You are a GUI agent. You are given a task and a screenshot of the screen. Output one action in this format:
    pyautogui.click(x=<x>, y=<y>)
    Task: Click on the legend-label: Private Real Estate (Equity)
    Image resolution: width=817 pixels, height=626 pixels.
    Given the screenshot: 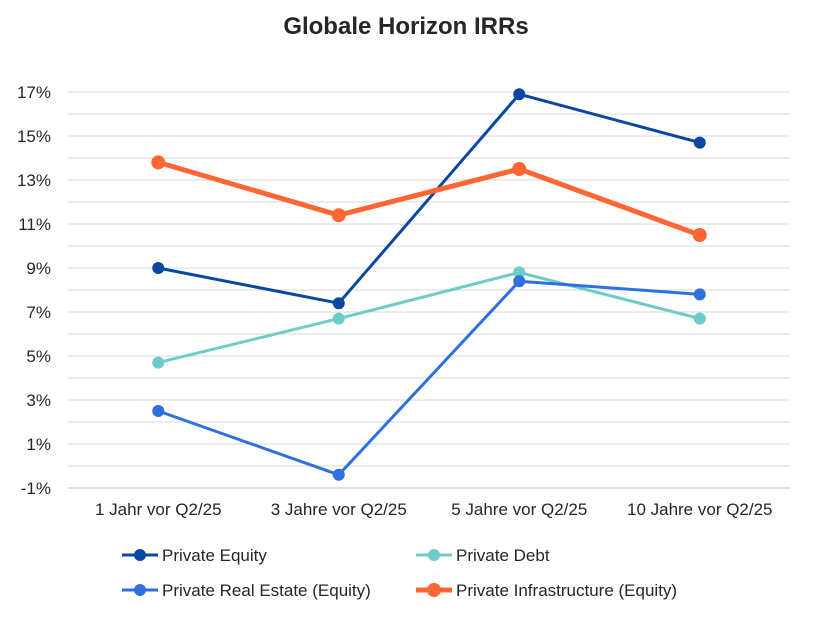 What is the action you would take?
    pyautogui.click(x=266, y=590)
    